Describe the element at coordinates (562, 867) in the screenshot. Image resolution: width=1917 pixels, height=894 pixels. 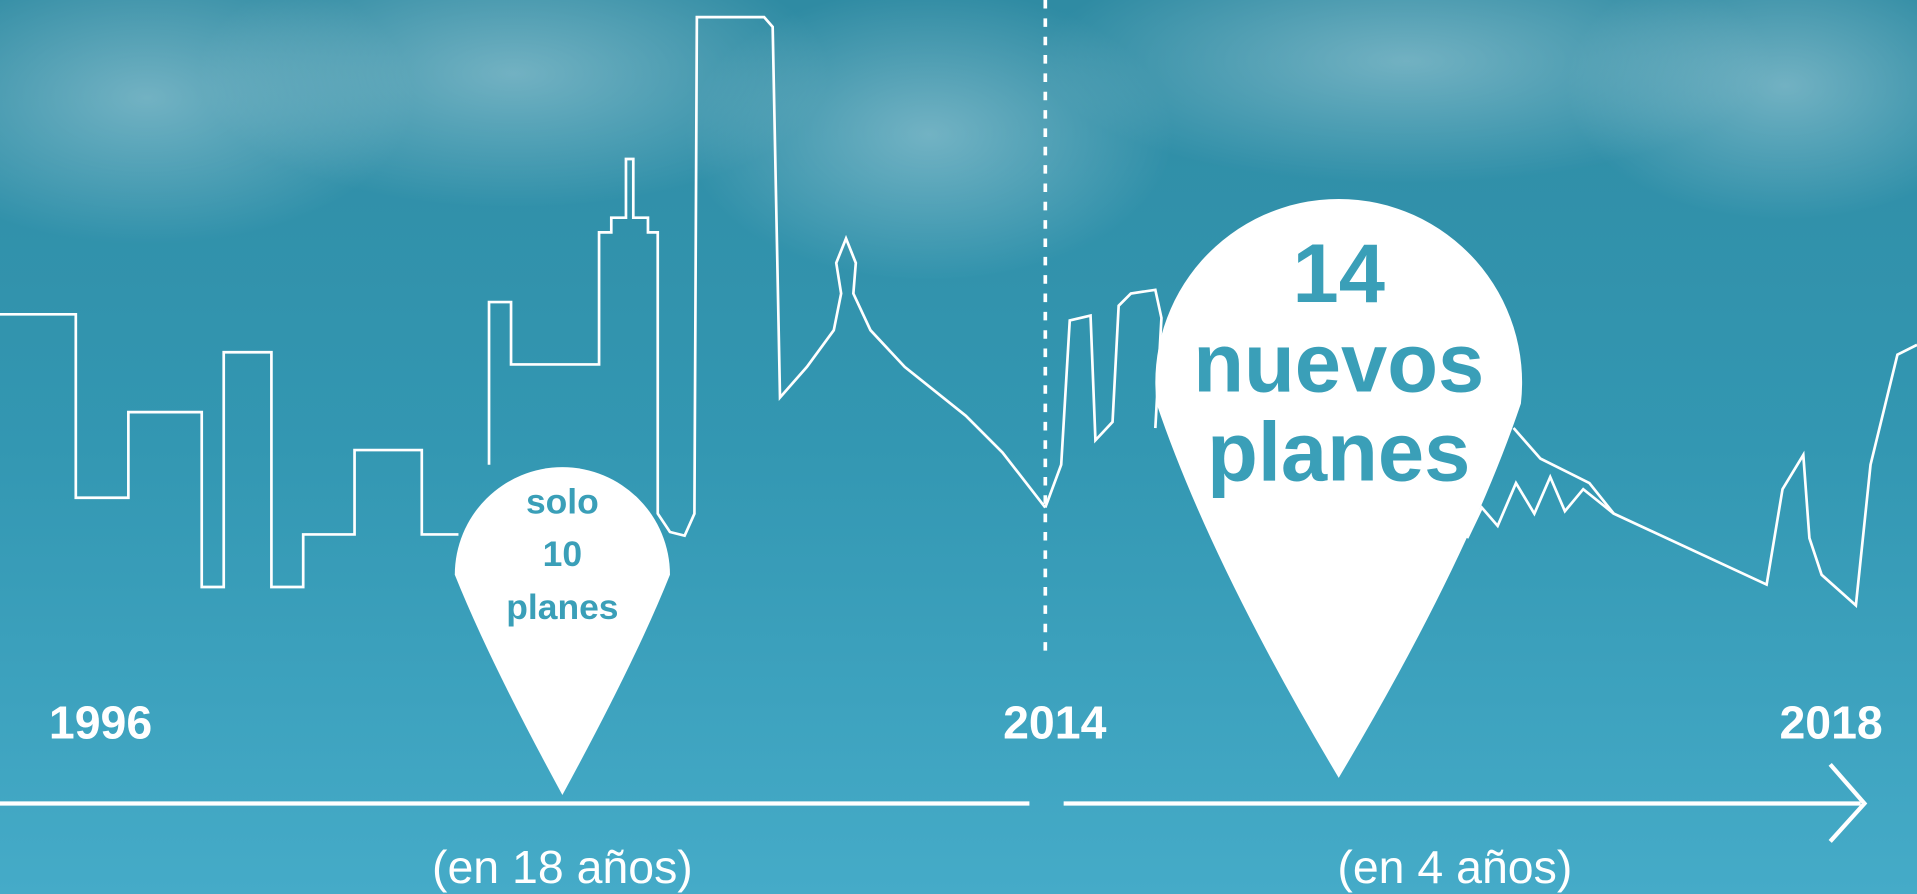
I see `period-label: (en 18 años)` at that location.